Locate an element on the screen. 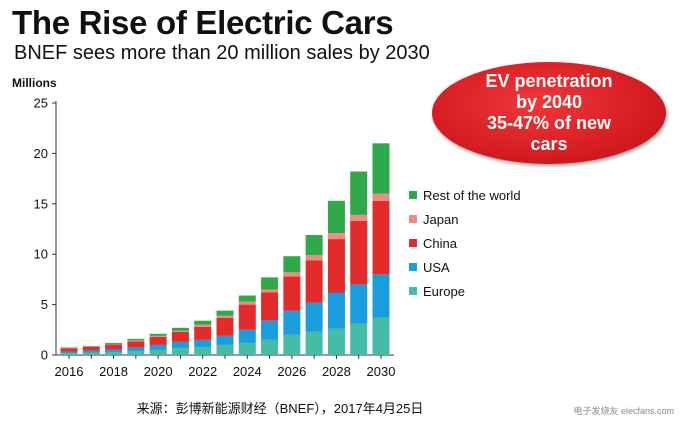 The width and height of the screenshot is (680, 421). x-tick-label: 2024 is located at coordinates (247, 371).